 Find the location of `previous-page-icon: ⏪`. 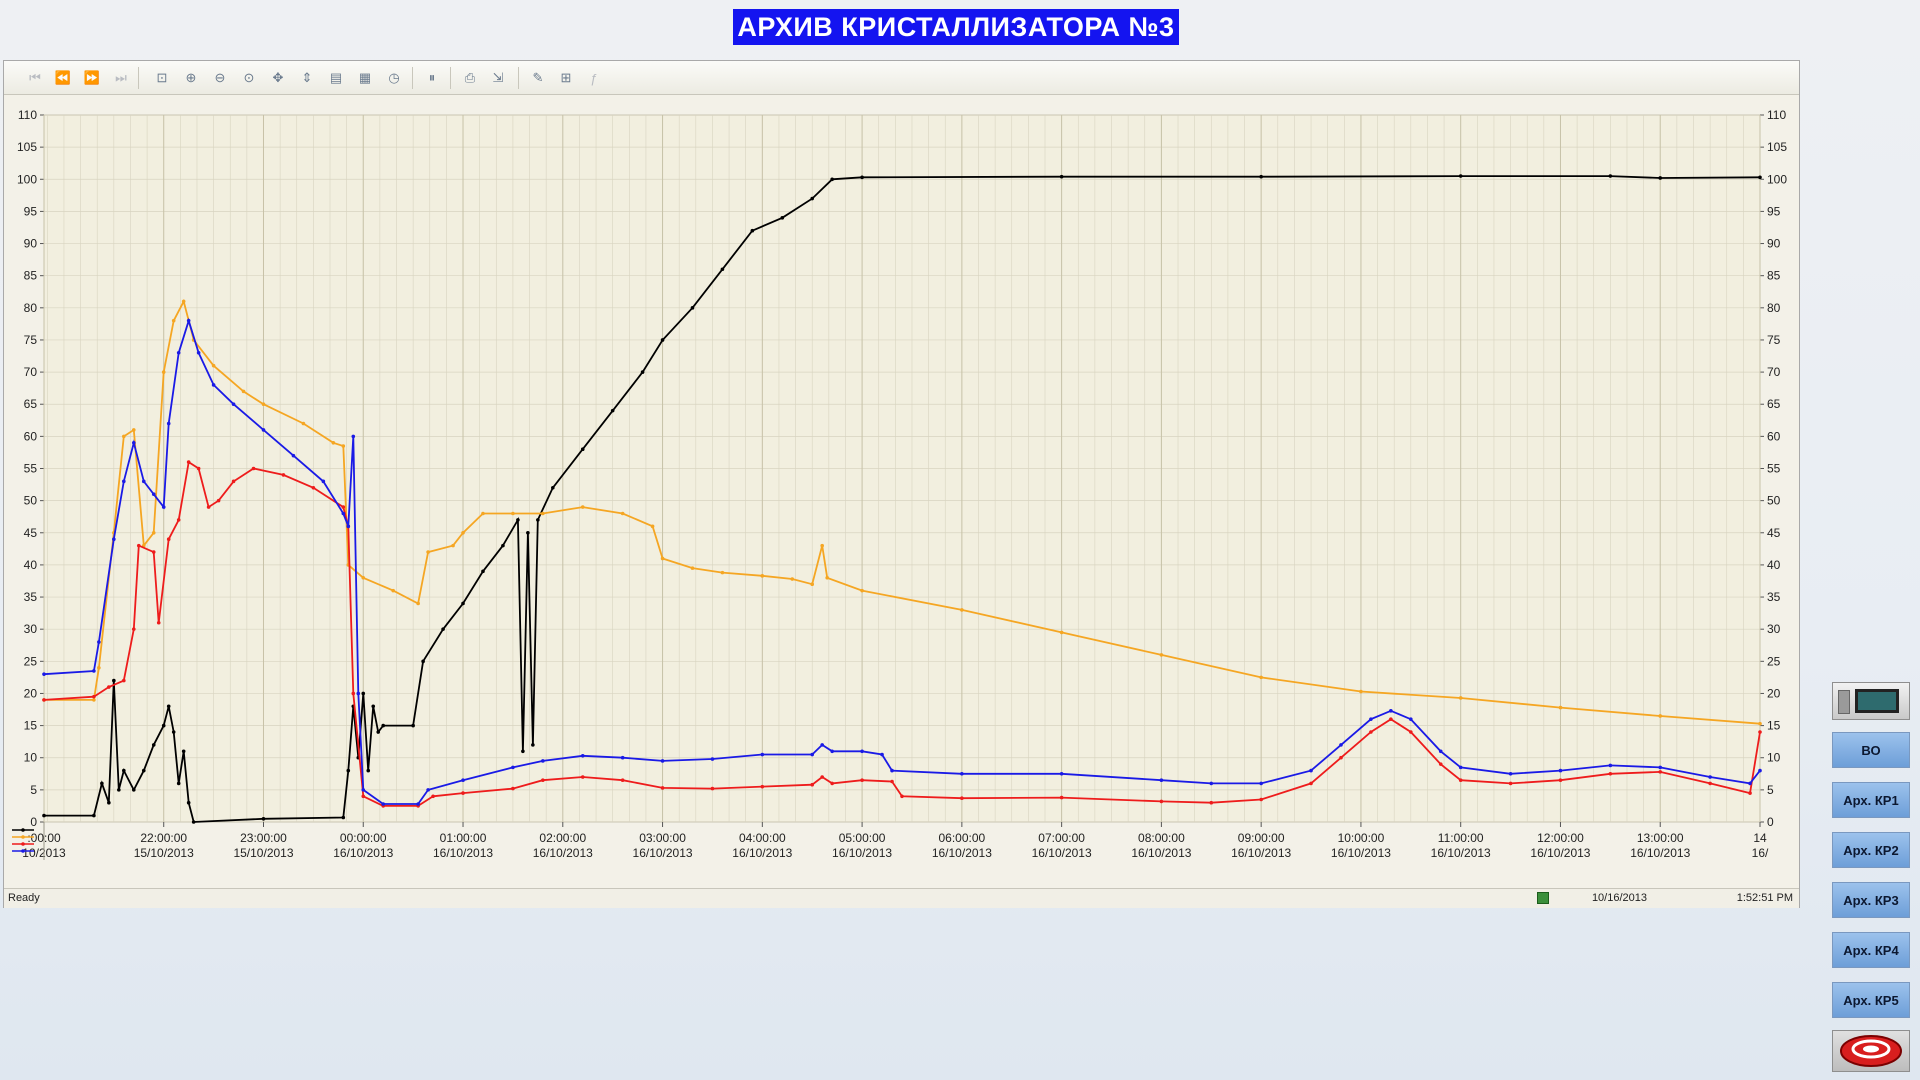

previous-page-icon: ⏪ is located at coordinates (63, 77).